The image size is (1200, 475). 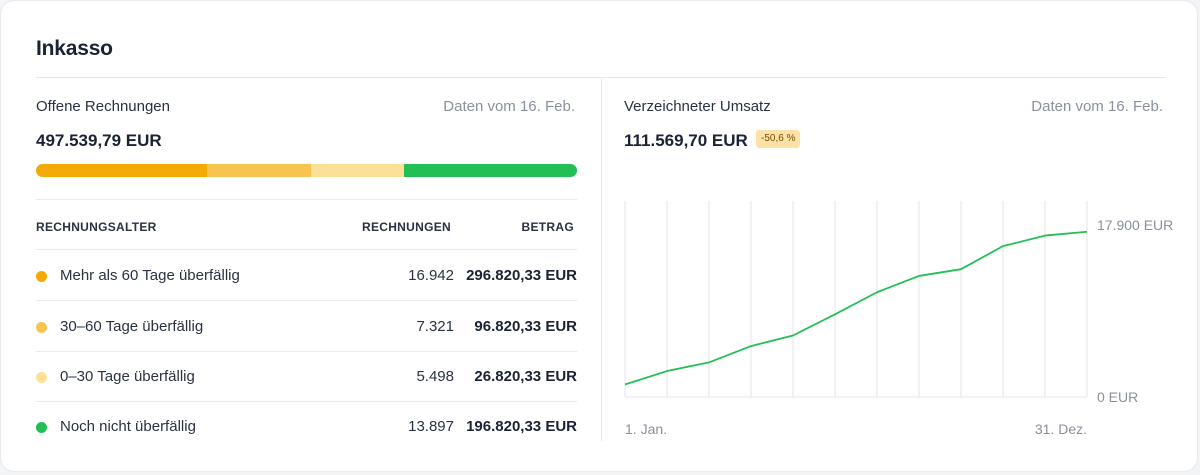 What do you see at coordinates (306, 377) in the screenshot?
I see `table-row: 0–30 Tage überfällig 5.498 26.820,33 EUR` at bounding box center [306, 377].